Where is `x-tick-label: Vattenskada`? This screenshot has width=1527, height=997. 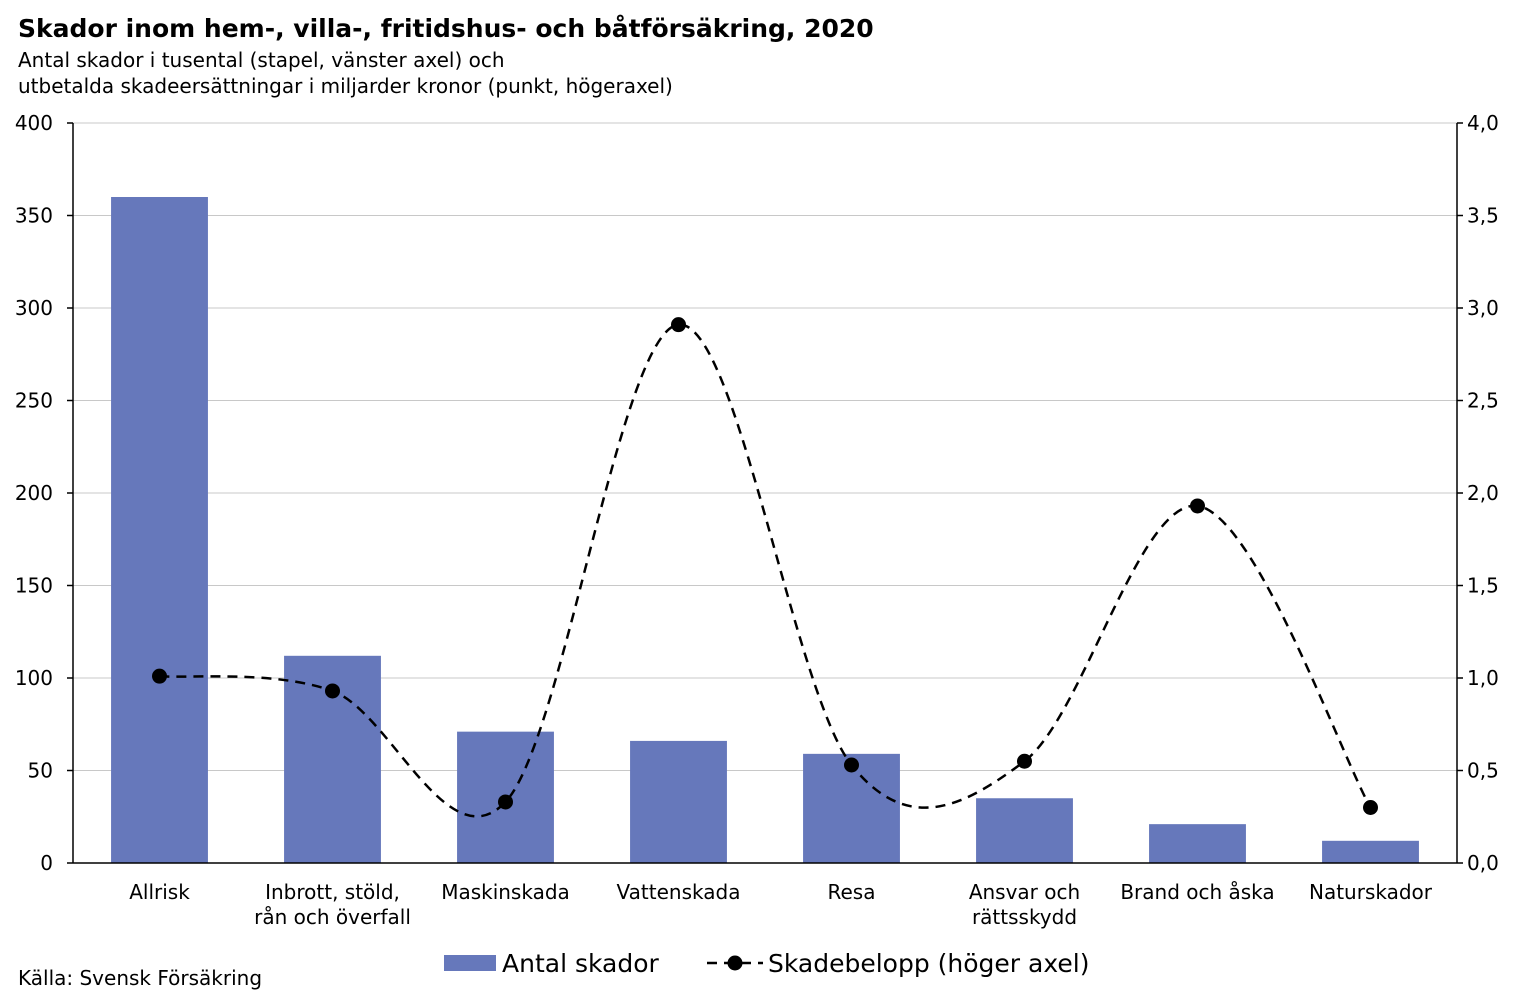
x-tick-label: Vattenskada is located at coordinates (679, 892).